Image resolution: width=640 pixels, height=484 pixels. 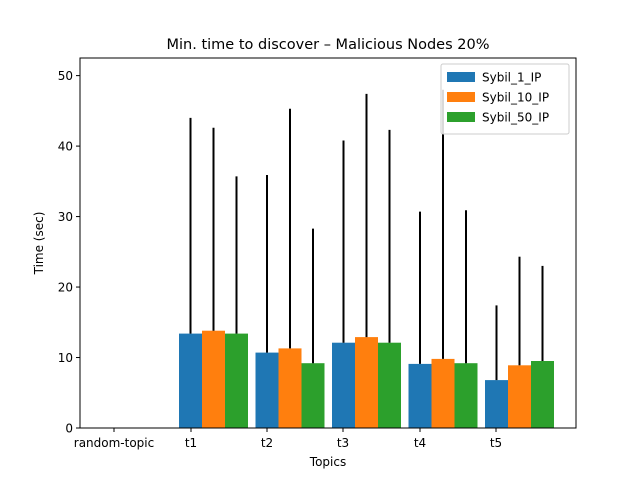 I want to click on bar-Sybil_1_IP-t1, so click(x=190, y=380).